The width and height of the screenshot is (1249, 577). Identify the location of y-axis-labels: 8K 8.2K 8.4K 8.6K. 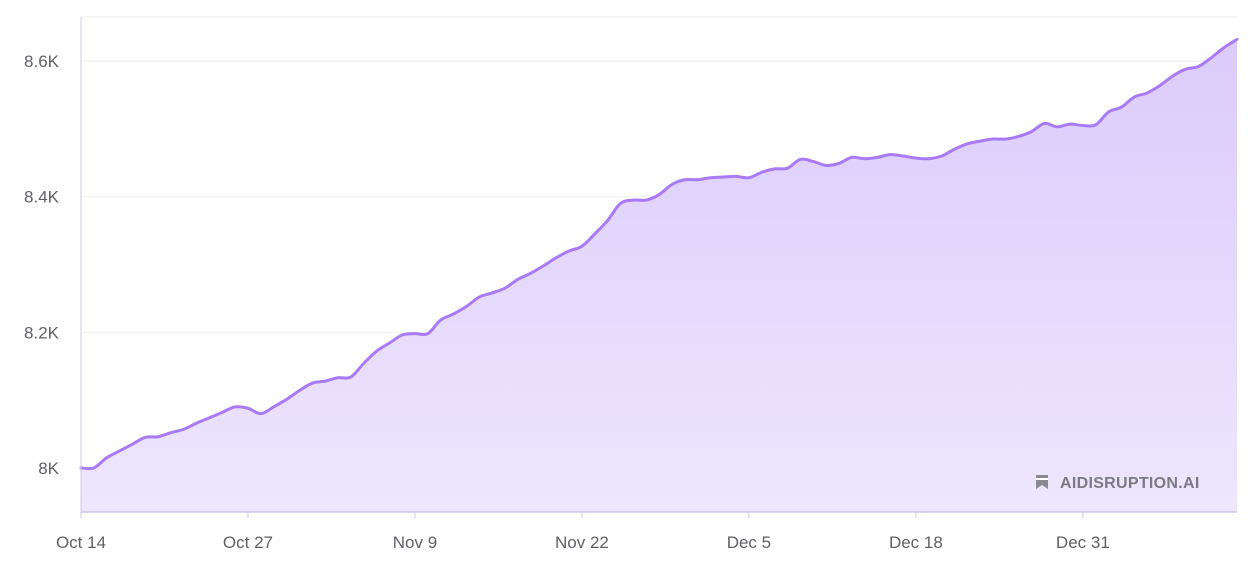
(42, 265).